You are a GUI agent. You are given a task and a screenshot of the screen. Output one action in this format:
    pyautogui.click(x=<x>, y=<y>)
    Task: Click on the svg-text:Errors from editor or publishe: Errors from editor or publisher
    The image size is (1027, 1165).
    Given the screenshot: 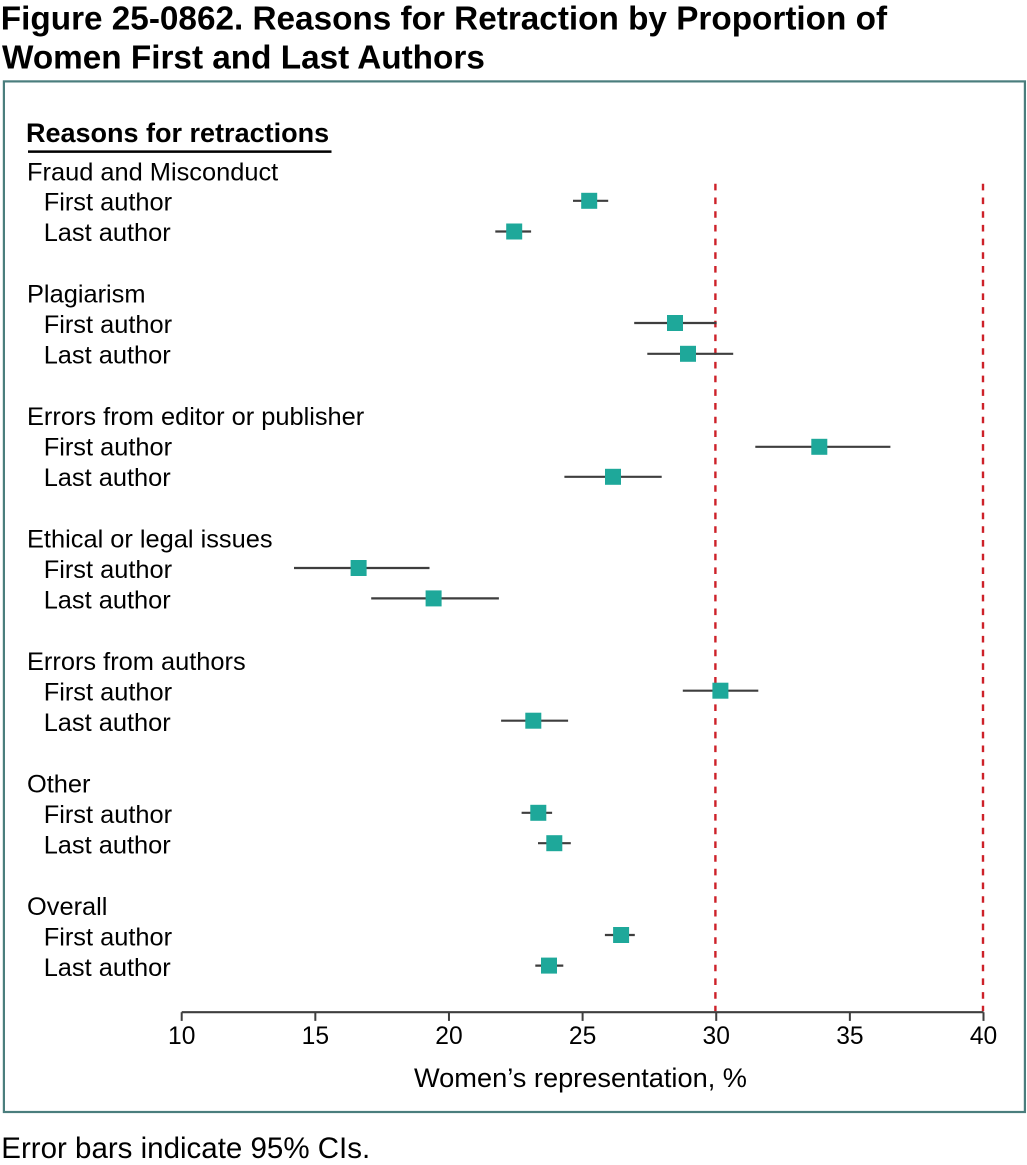 What is the action you would take?
    pyautogui.click(x=196, y=417)
    